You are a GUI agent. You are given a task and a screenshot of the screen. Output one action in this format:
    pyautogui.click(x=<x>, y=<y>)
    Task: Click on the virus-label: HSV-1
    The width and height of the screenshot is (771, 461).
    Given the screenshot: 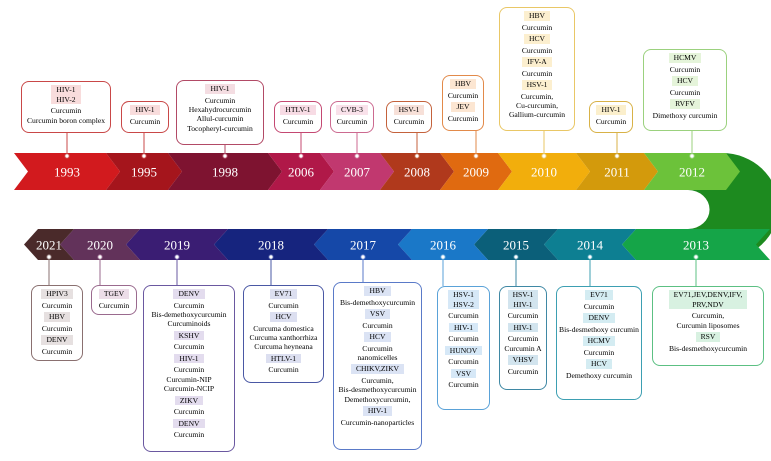 What is the action you would take?
    pyautogui.click(x=537, y=85)
    